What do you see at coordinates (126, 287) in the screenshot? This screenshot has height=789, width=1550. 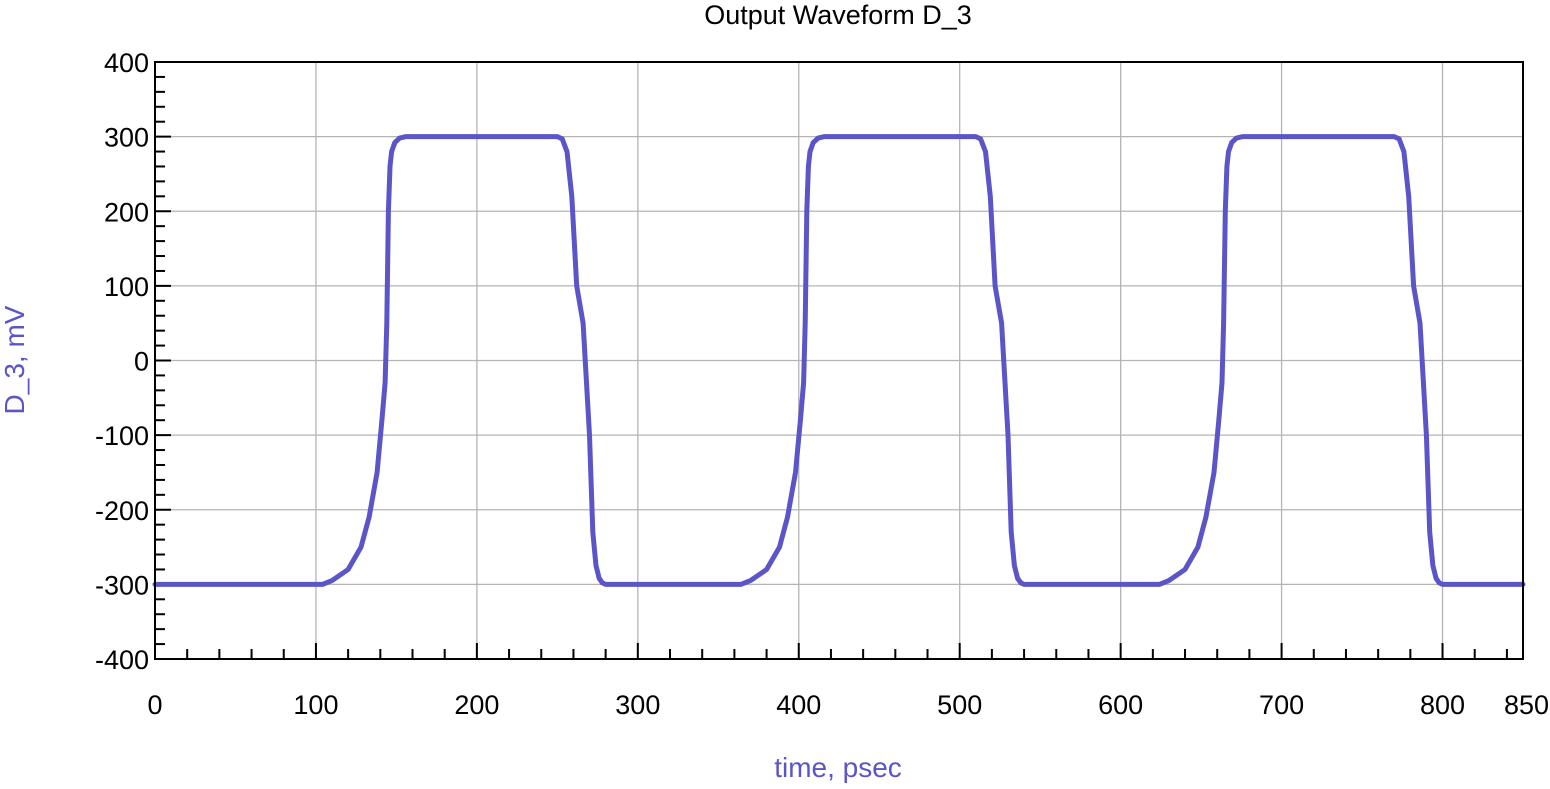 I see `y-tick-label: 100` at bounding box center [126, 287].